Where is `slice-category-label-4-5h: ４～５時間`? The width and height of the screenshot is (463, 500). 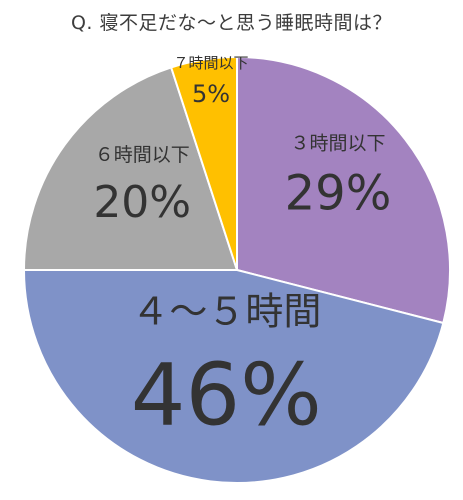 slice-category-label-4-5h: ４～５時間 is located at coordinates (226, 312).